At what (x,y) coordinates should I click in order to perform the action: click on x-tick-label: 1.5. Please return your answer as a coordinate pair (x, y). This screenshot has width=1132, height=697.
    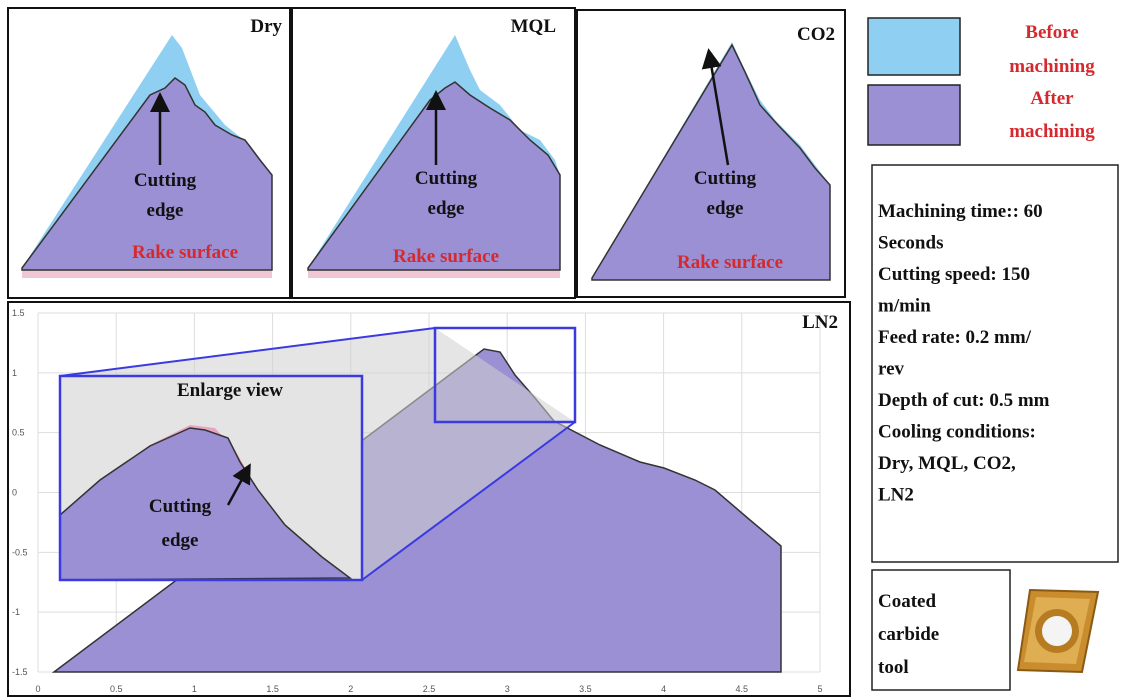
    Looking at the image, I should click on (272, 689).